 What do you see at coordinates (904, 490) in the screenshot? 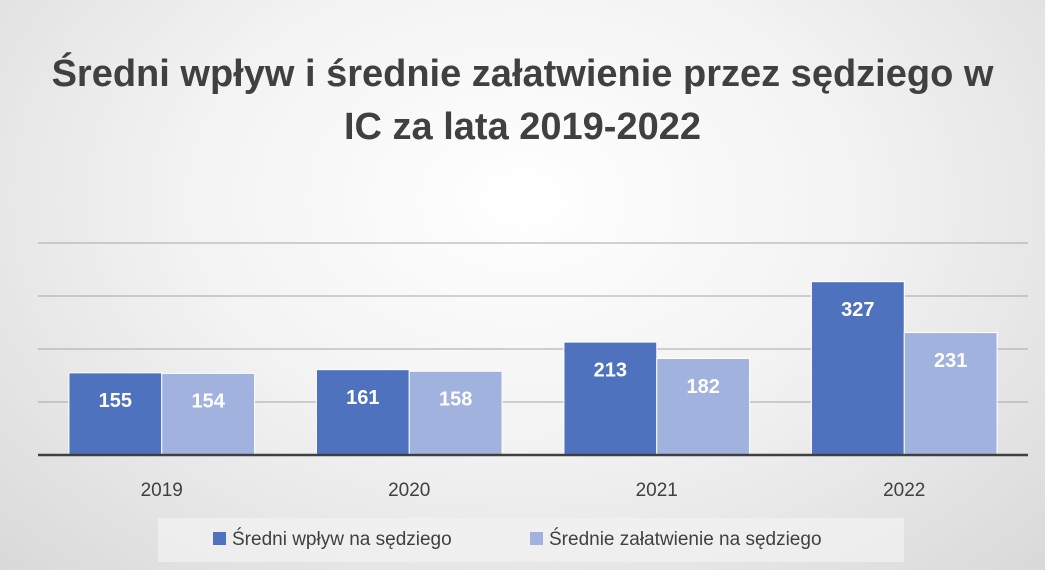
I see `x-tick-label: 2022` at bounding box center [904, 490].